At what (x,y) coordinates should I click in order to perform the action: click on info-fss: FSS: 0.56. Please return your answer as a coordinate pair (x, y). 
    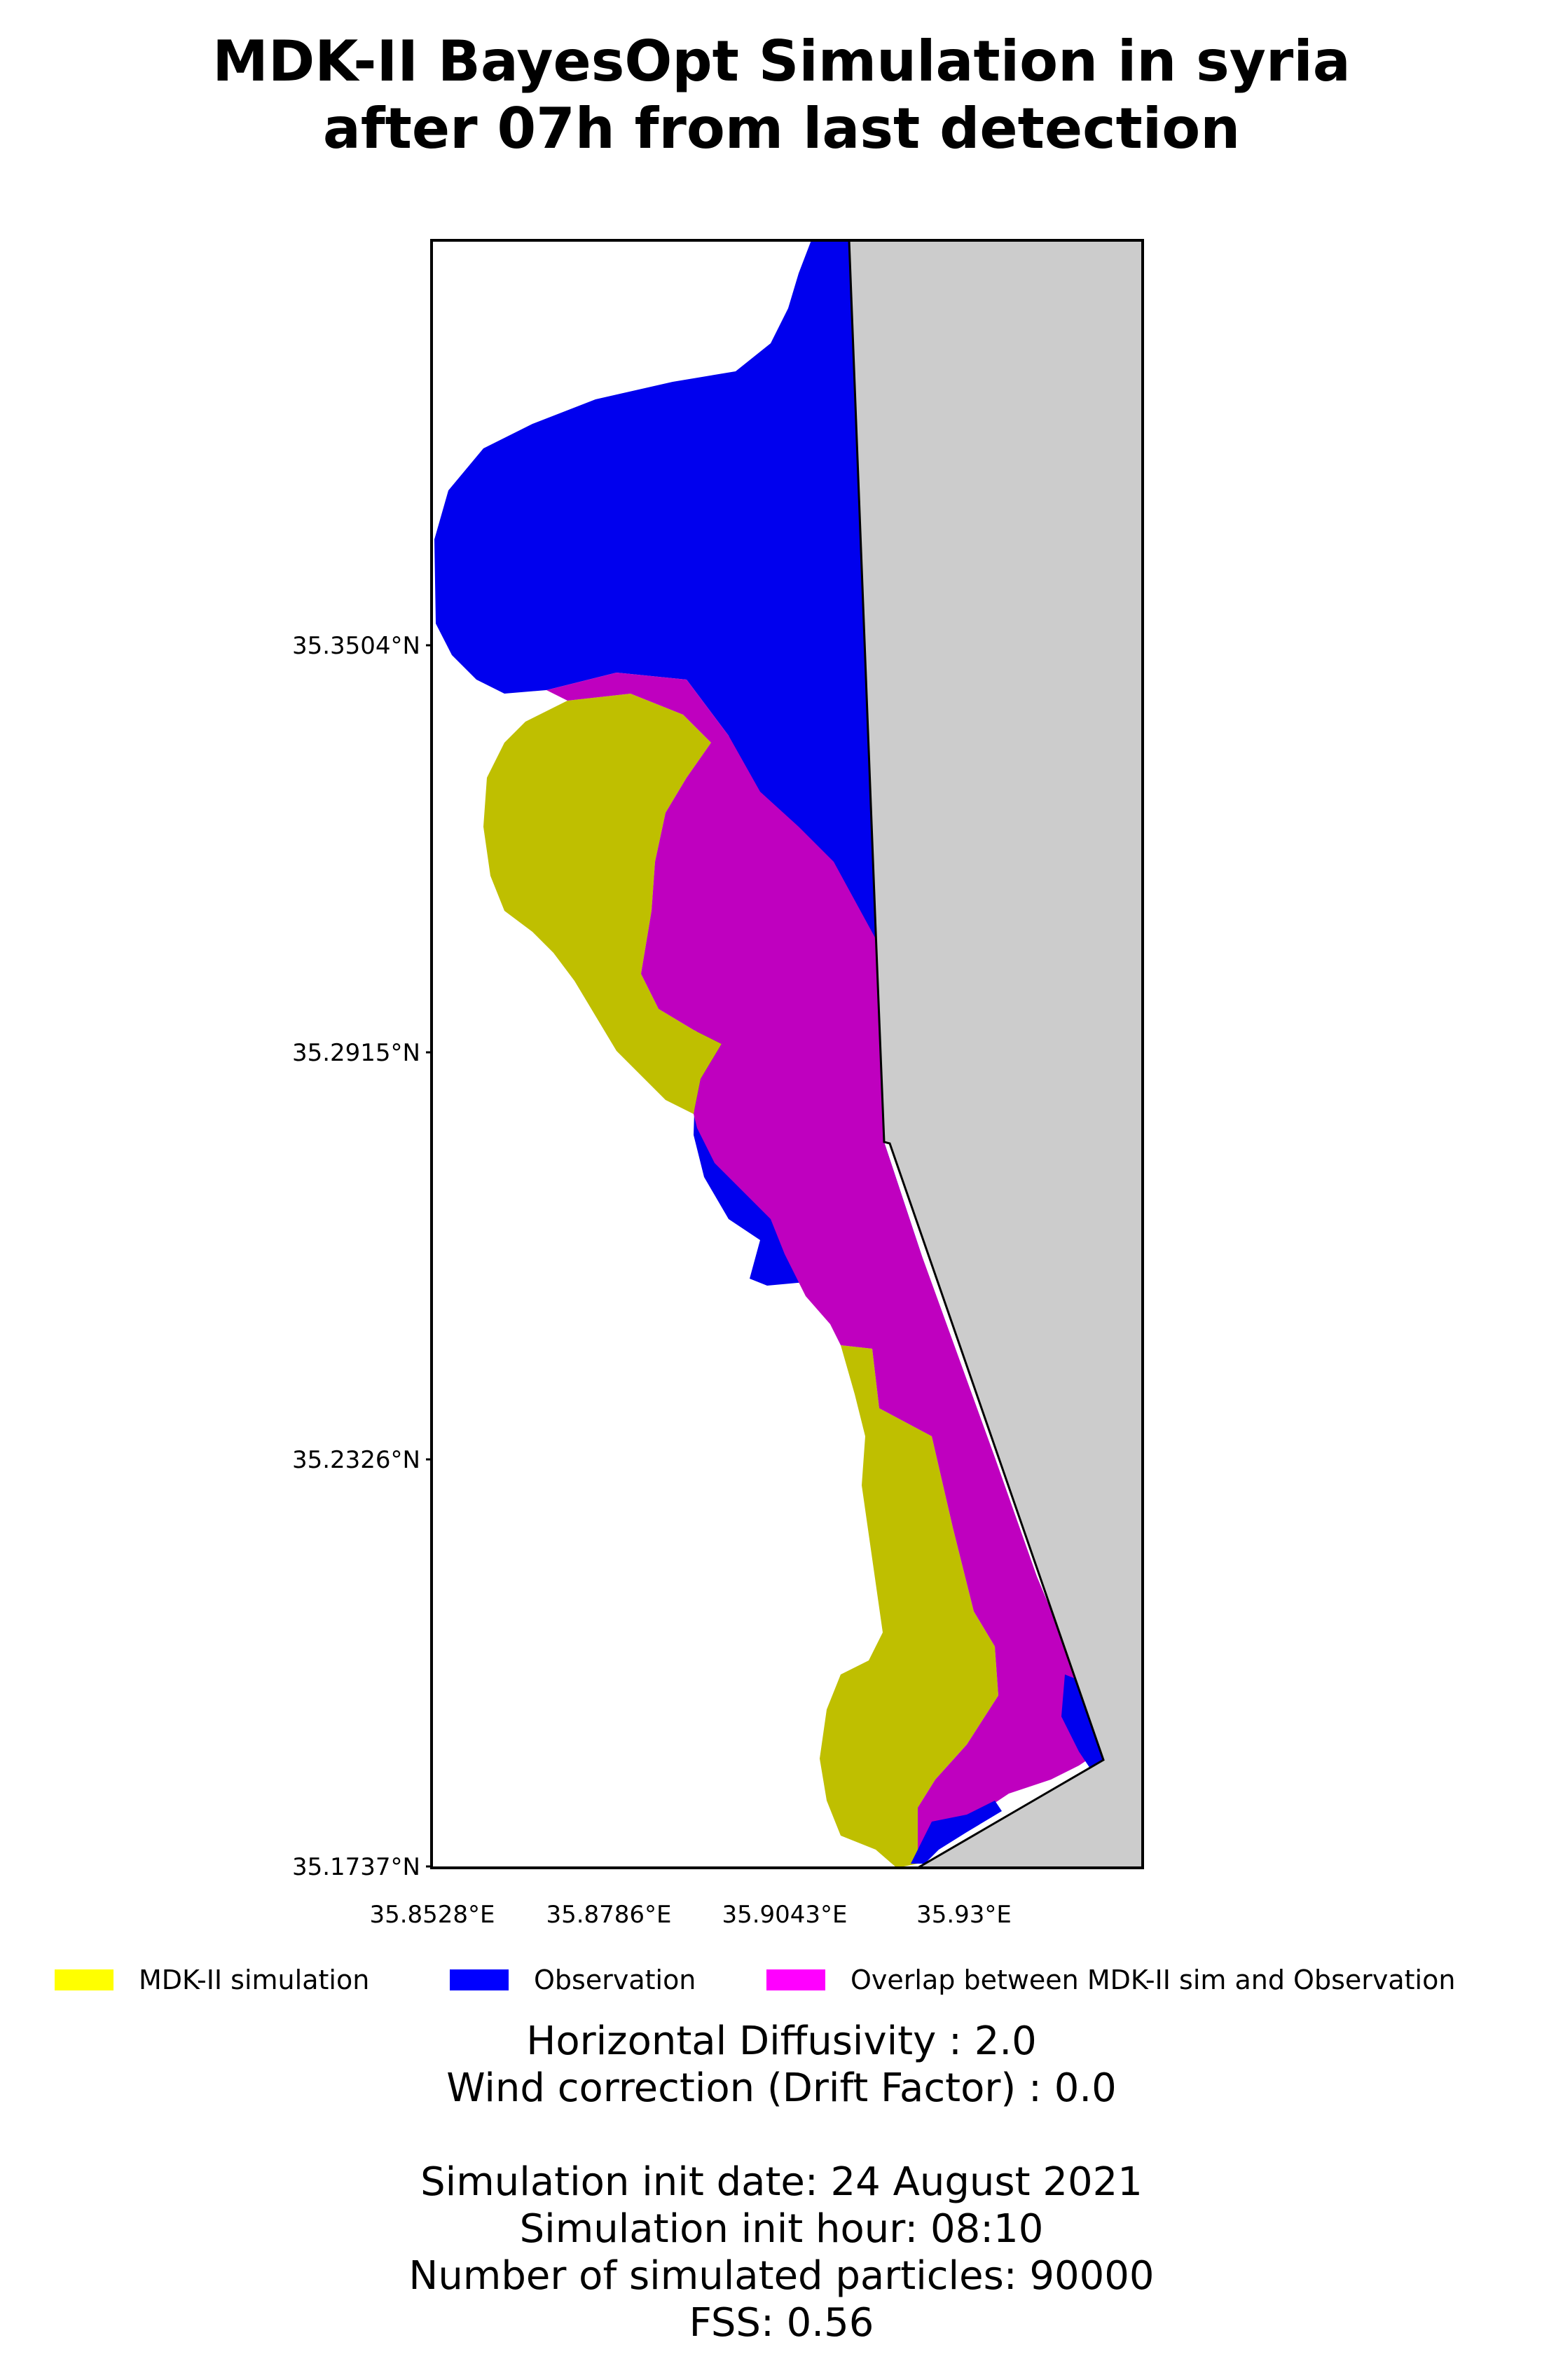
    Looking at the image, I should click on (781, 2323).